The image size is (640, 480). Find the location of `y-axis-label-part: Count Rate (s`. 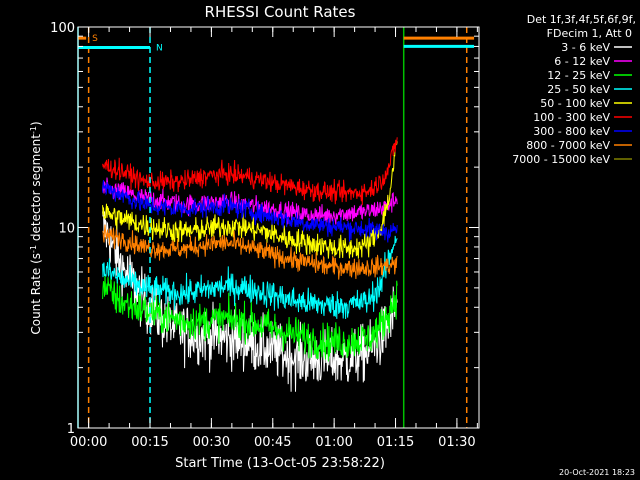

y-axis-label-part: Count Rate (s is located at coordinates (36, 294).